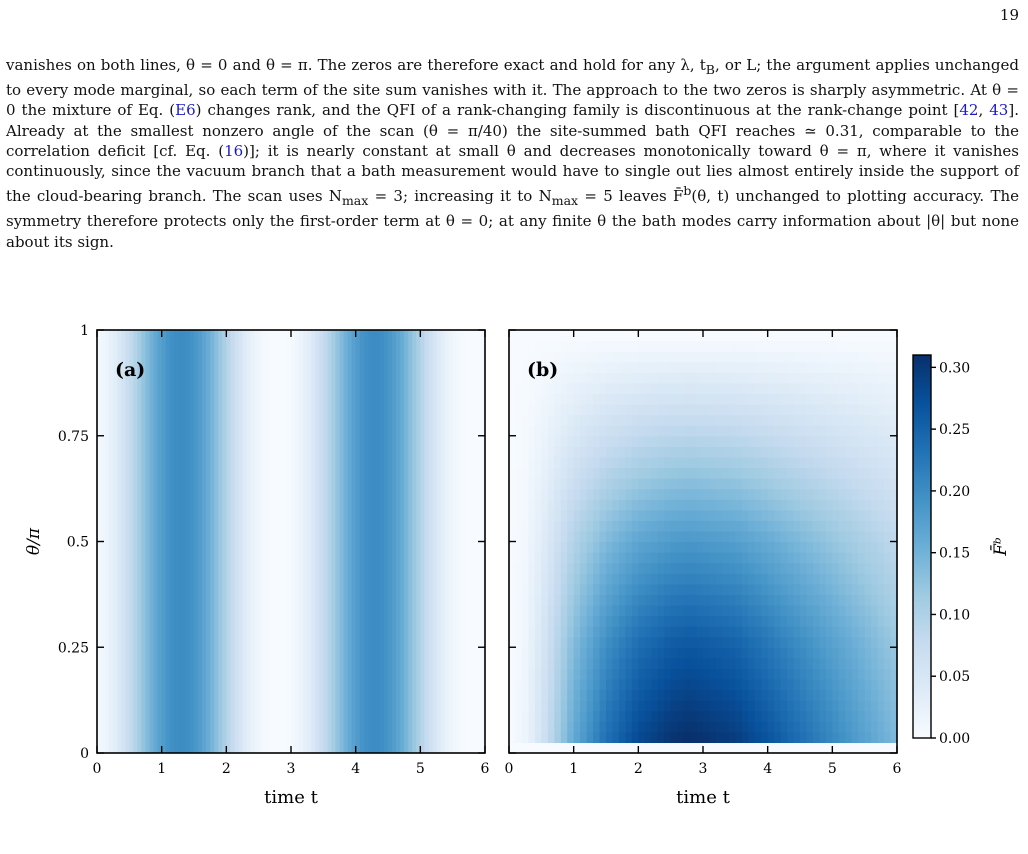 The height and width of the screenshot is (854, 1028). I want to click on equation-link: E6, so click(185, 110).